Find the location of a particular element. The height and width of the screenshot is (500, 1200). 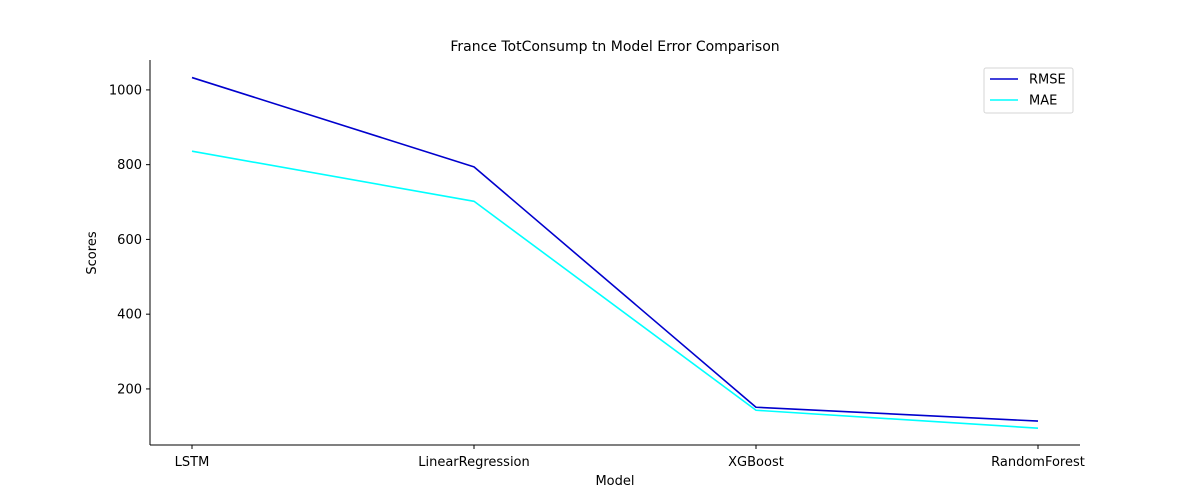

y-tick-label: 200 is located at coordinates (129, 389).